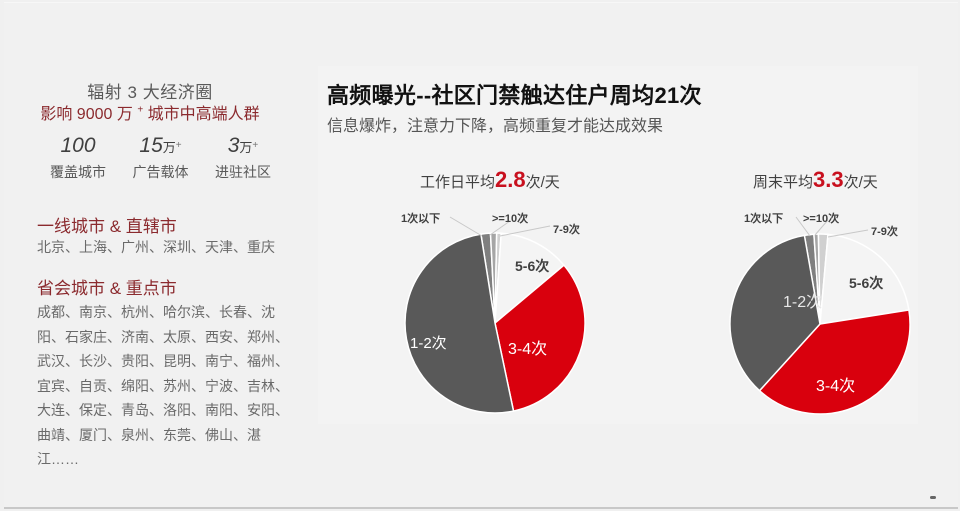 The width and height of the screenshot is (960, 511). I want to click on pie-weekend-label-5-6: 5-6次, so click(866, 283).